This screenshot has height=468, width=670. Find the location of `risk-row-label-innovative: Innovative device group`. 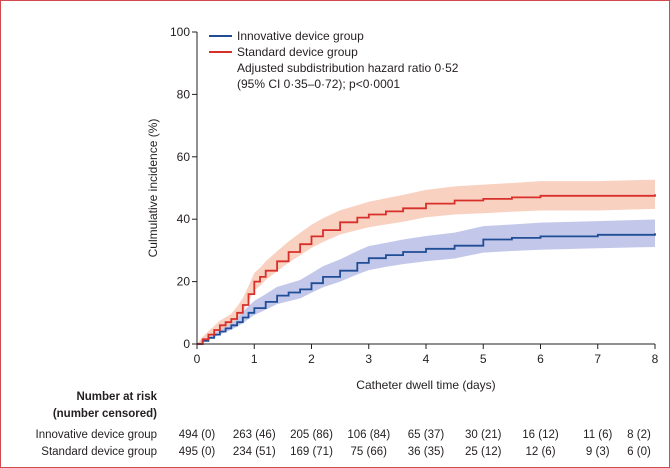

risk-row-label-innovative: Innovative device group is located at coordinates (96, 435).